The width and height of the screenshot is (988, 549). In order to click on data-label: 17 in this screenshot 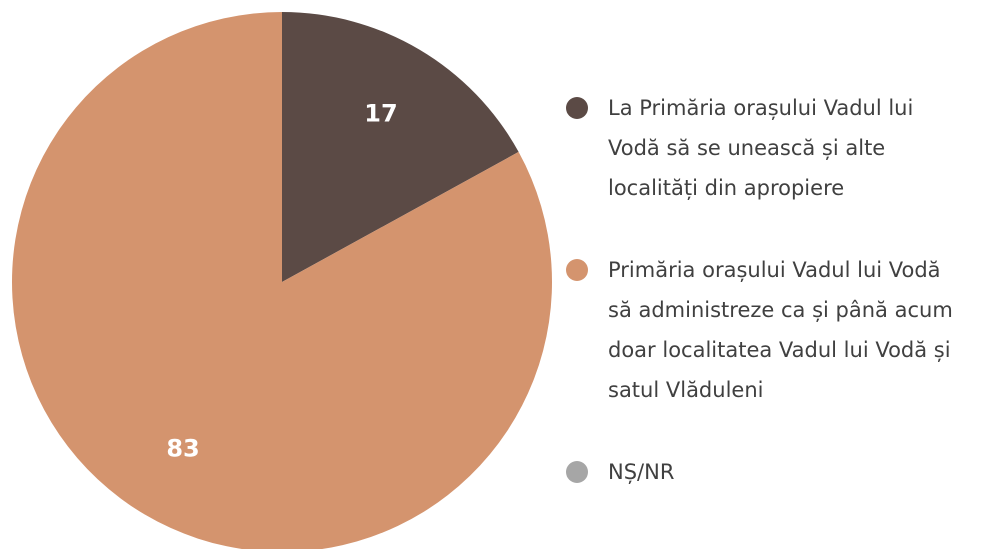, I will do `click(380, 114)`.